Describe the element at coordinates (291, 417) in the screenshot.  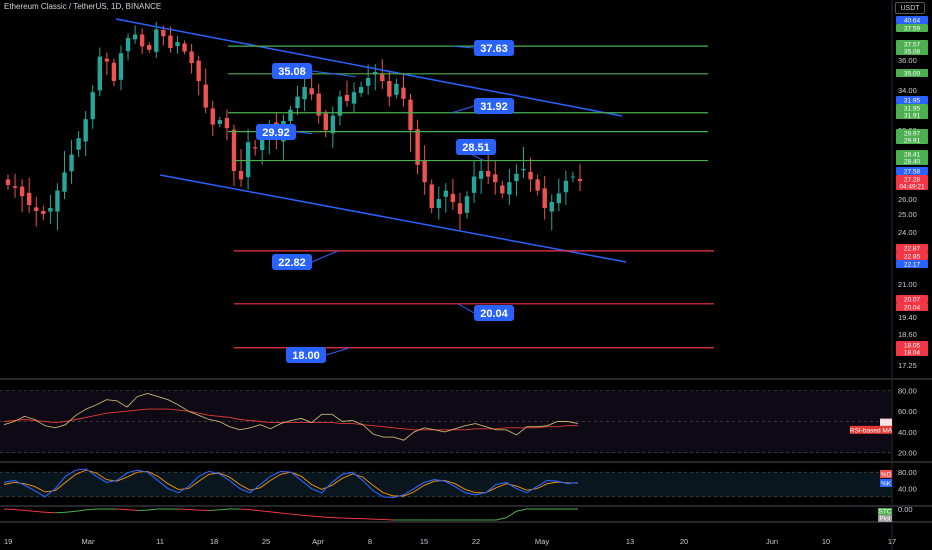
I see `rsi-line` at that location.